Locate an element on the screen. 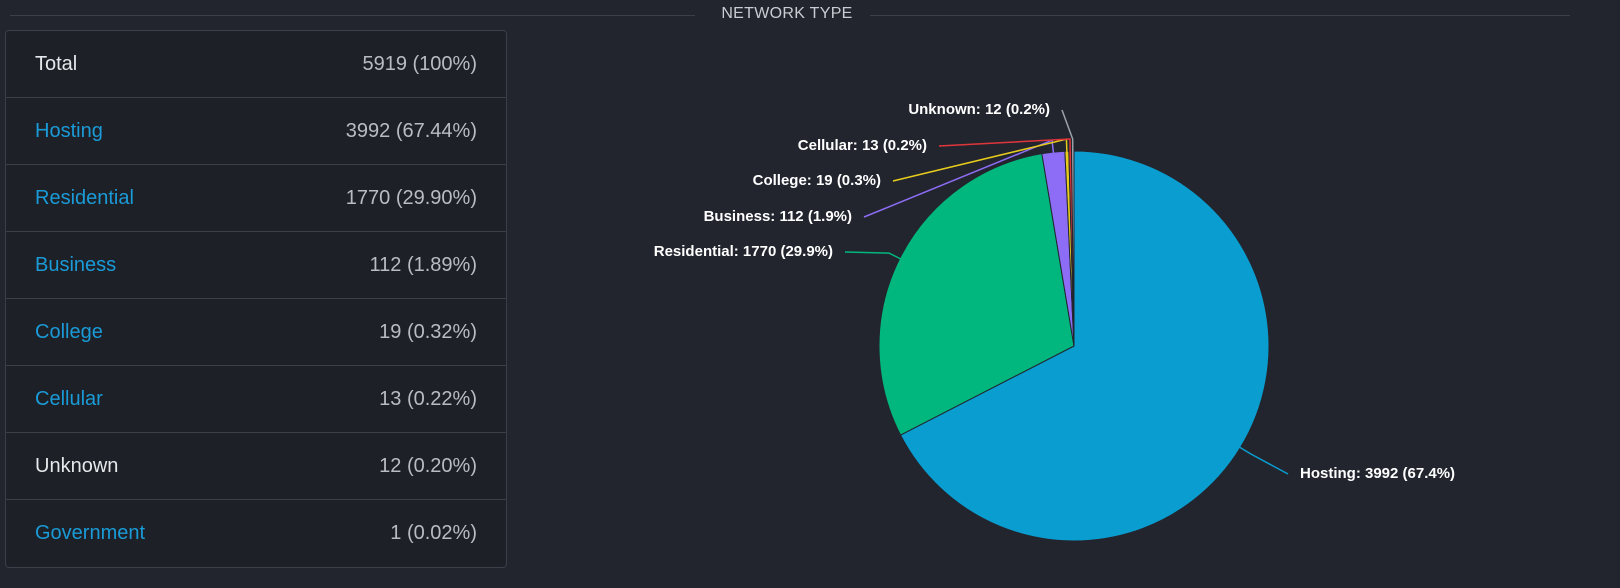 This screenshot has width=1620, height=588. row-name: Unknown is located at coordinates (77, 465).